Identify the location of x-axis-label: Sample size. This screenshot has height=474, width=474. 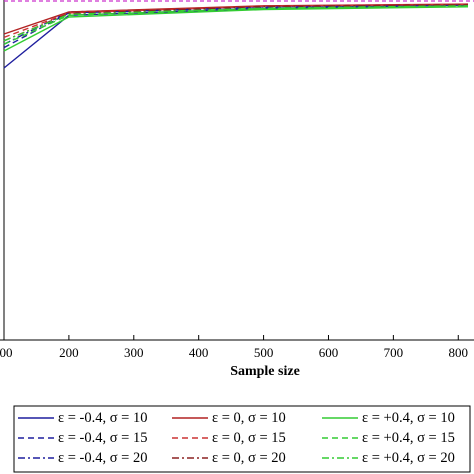
(265, 371).